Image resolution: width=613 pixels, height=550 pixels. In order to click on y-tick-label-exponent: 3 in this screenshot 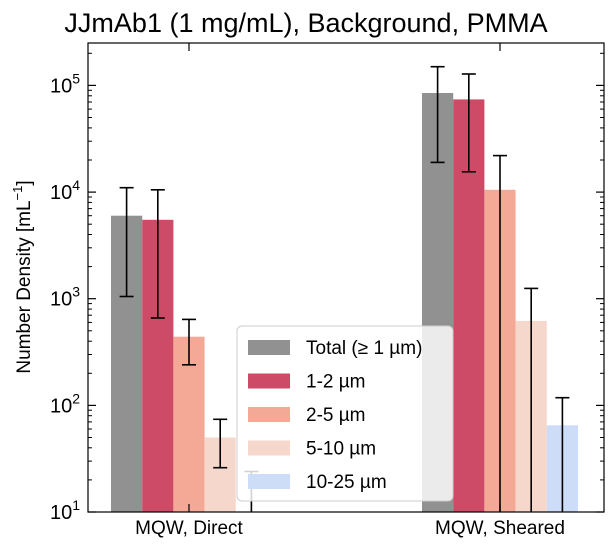, I will do `click(76, 292)`.